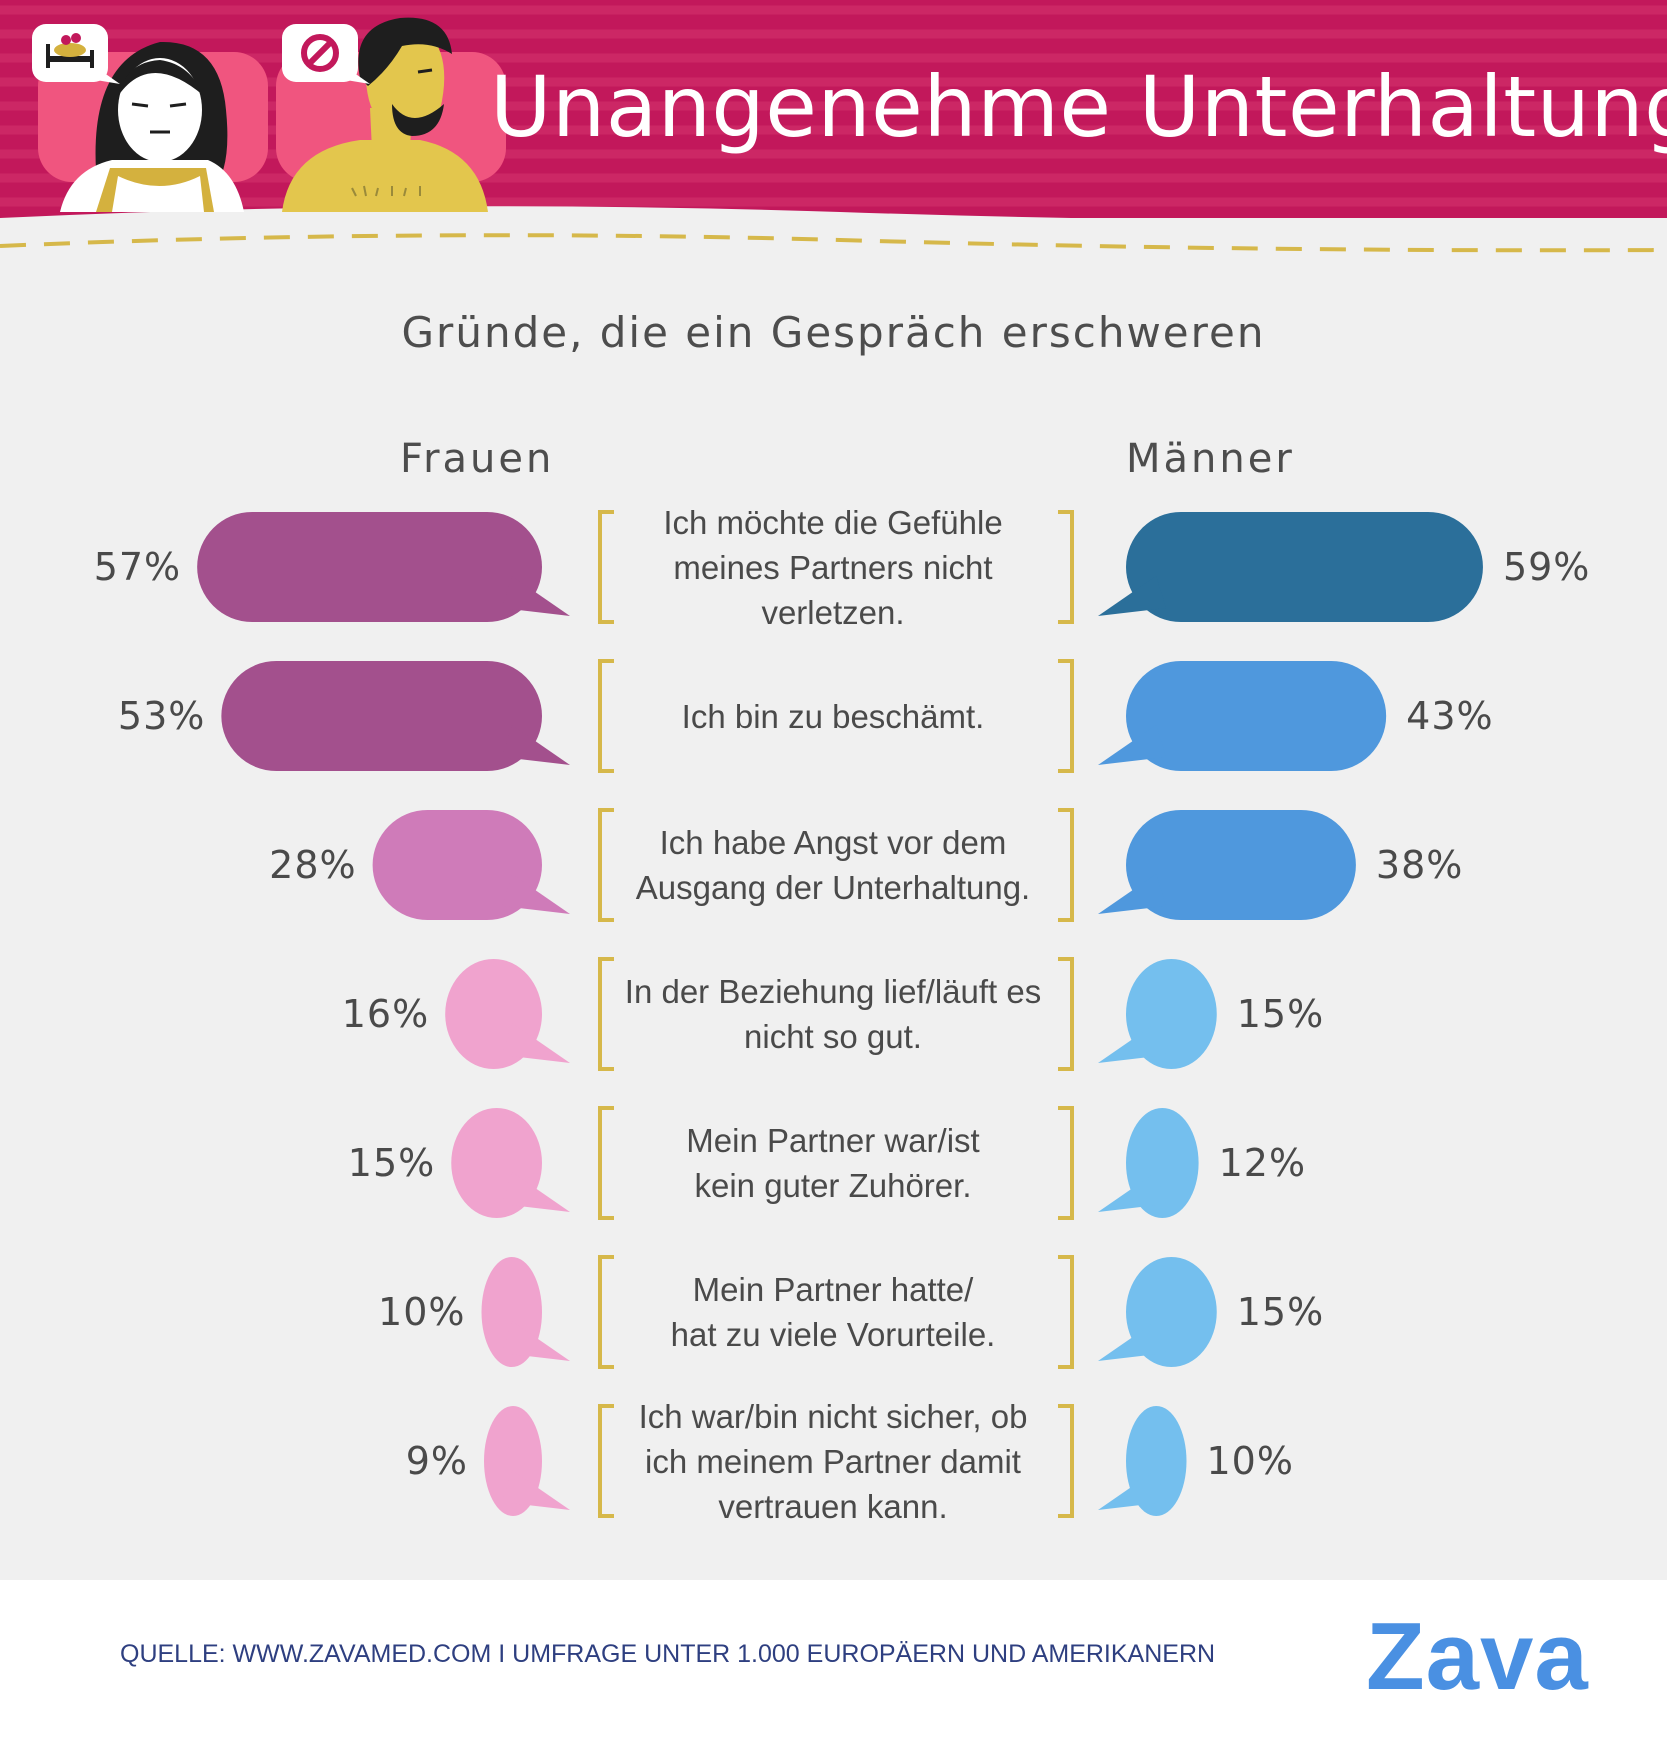 The image size is (1667, 1740). What do you see at coordinates (326, 54) in the screenshot?
I see `man-speech-bubble` at bounding box center [326, 54].